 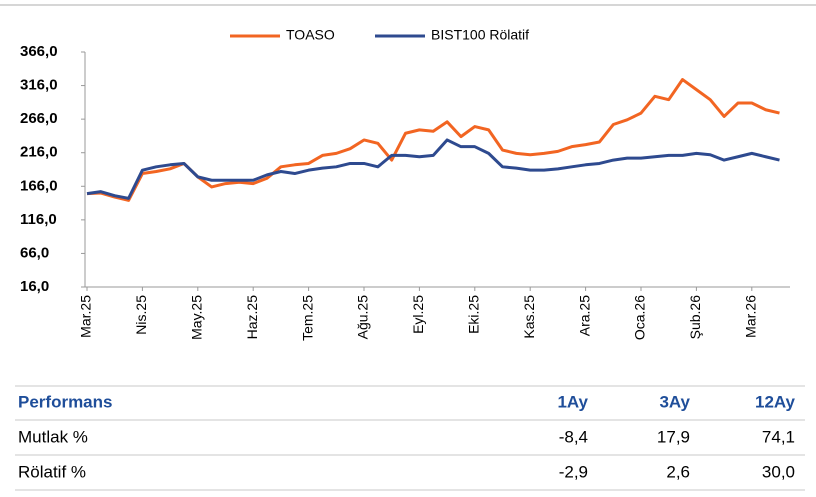 What do you see at coordinates (572, 401) in the screenshot?
I see `table-header: 1Ay` at bounding box center [572, 401].